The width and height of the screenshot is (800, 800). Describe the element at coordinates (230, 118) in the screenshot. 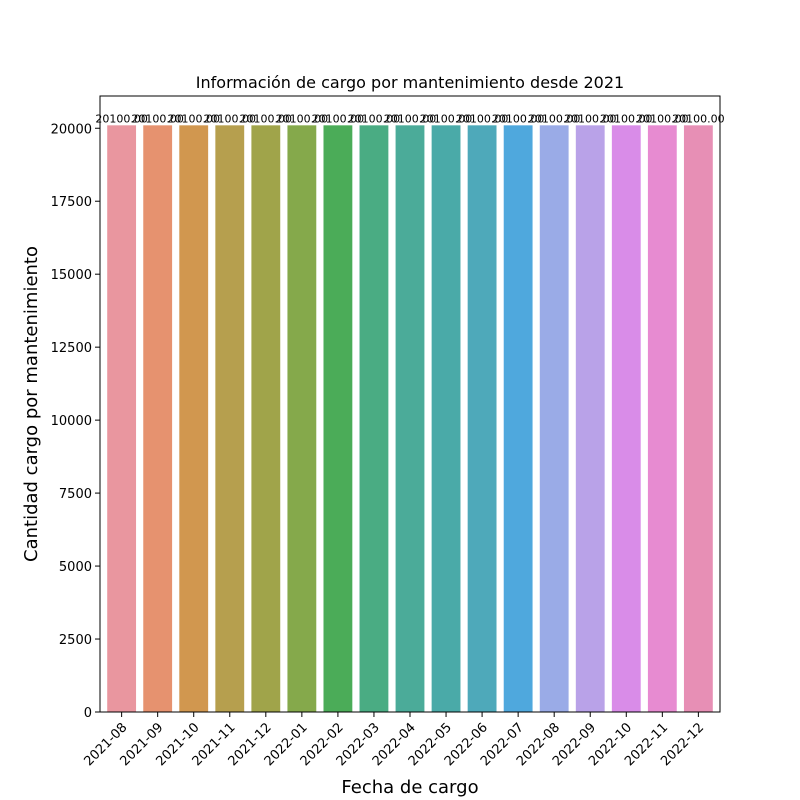

I see `data-label-2021-11: 20100.00` at that location.